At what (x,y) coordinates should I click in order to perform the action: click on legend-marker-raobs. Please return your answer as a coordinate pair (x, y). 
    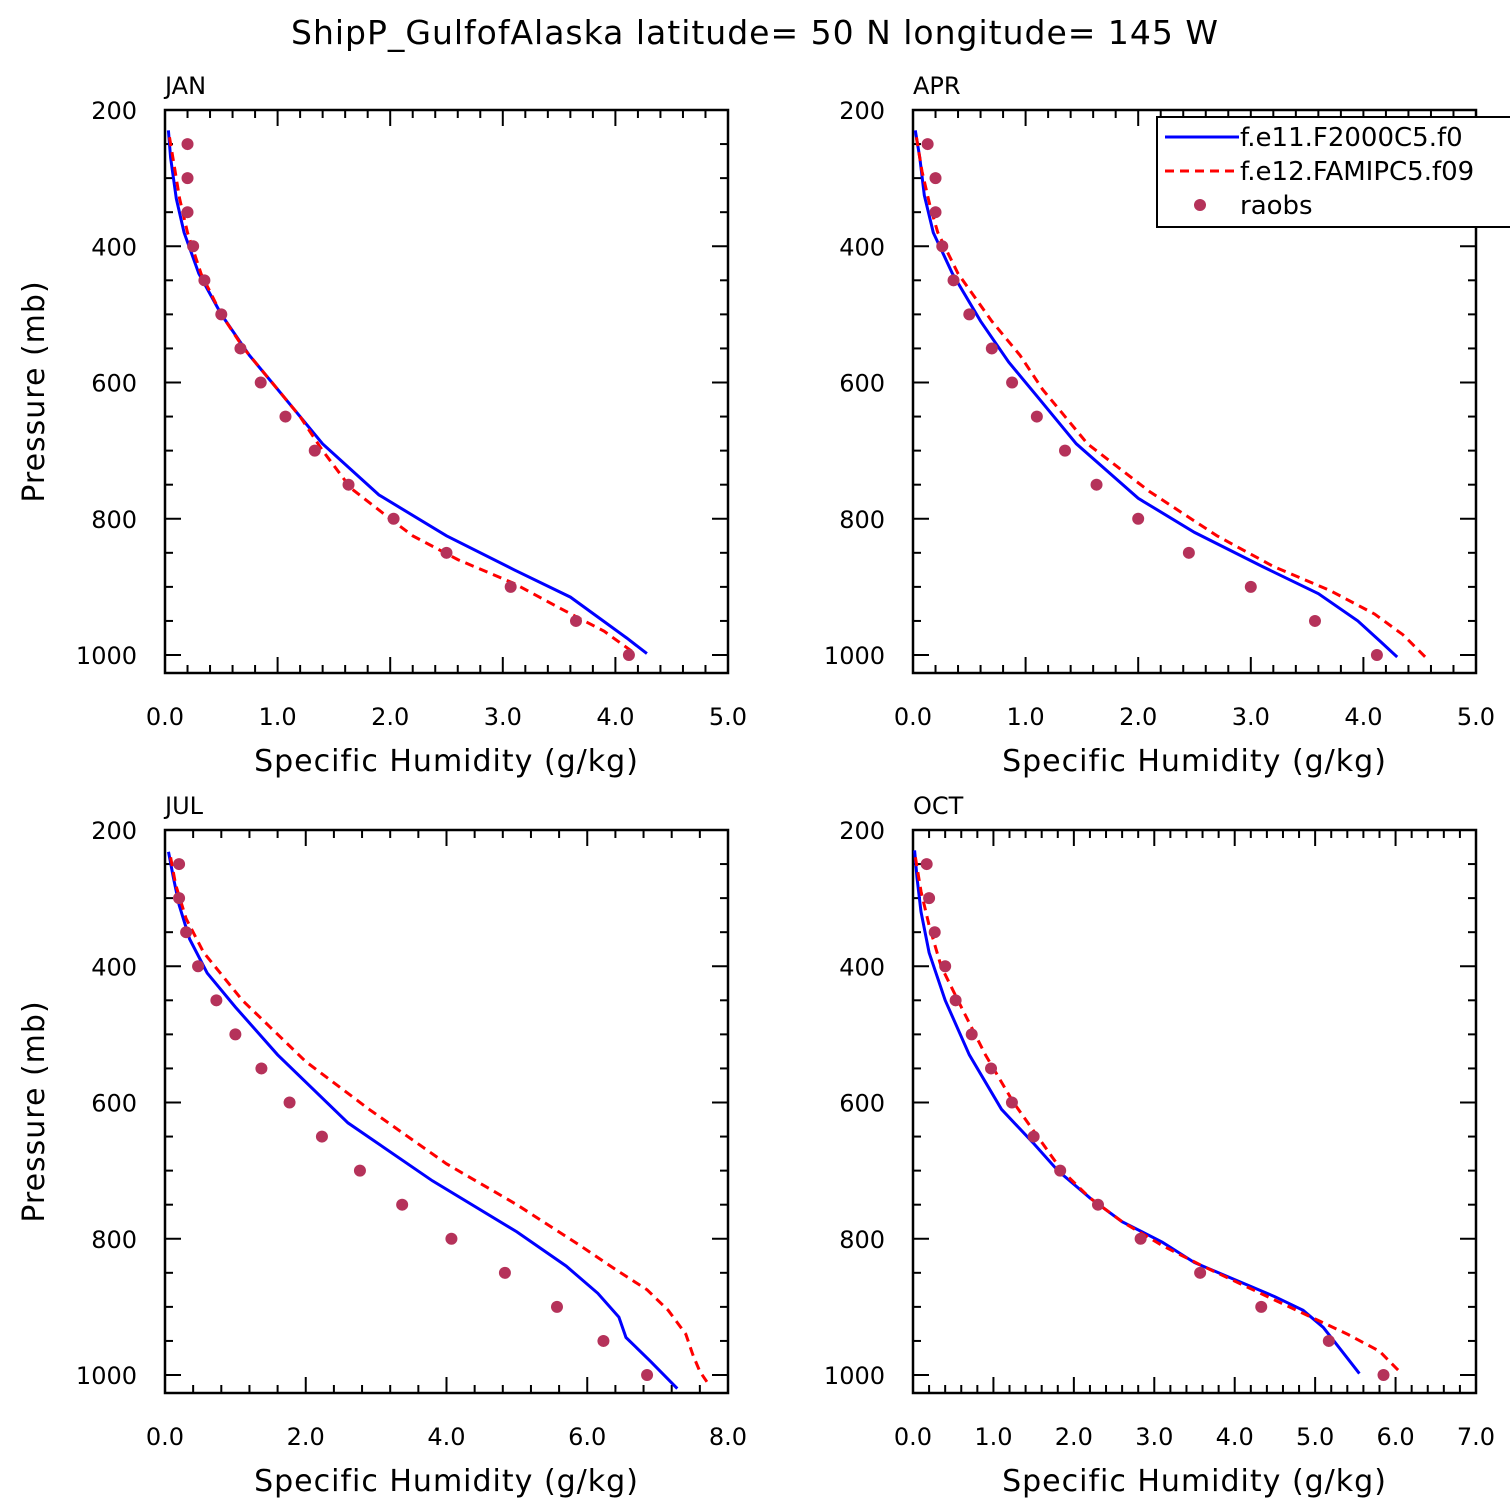
    Looking at the image, I should click on (1200, 205).